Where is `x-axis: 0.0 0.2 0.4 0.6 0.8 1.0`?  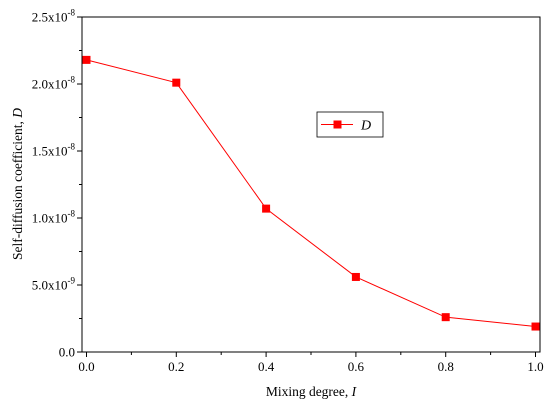 x-axis: 0.0 0.2 0.4 0.6 0.8 1.0 is located at coordinates (311, 363).